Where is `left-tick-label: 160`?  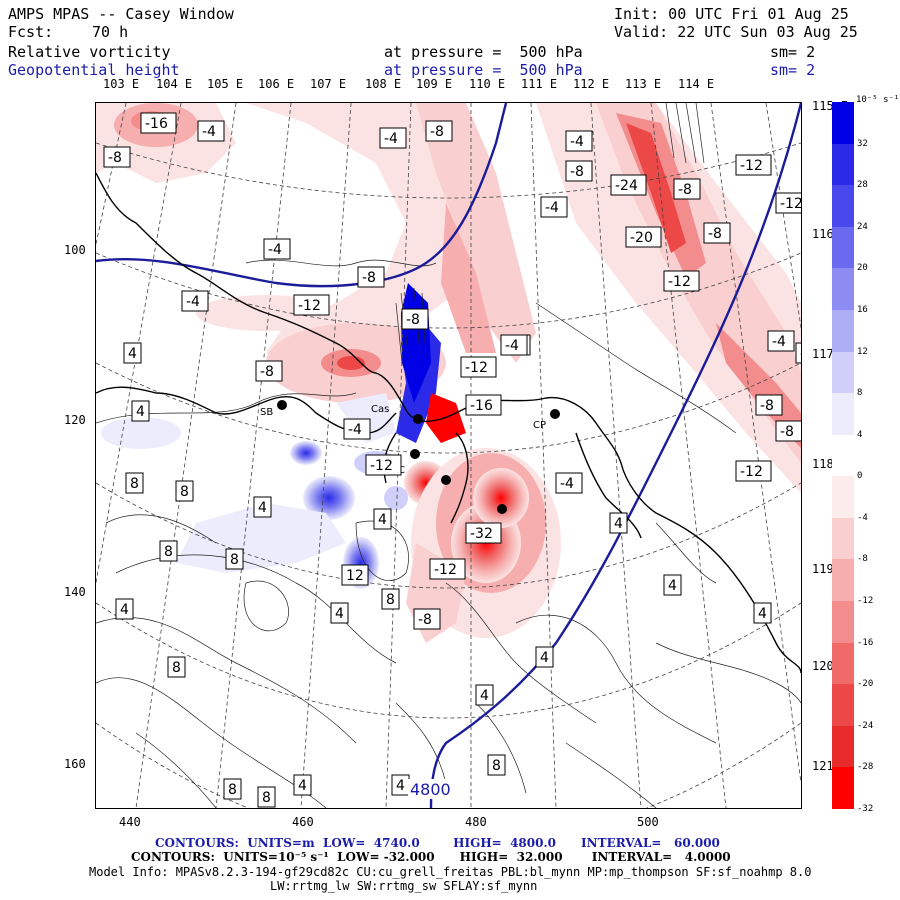 left-tick-label: 160 is located at coordinates (75, 764).